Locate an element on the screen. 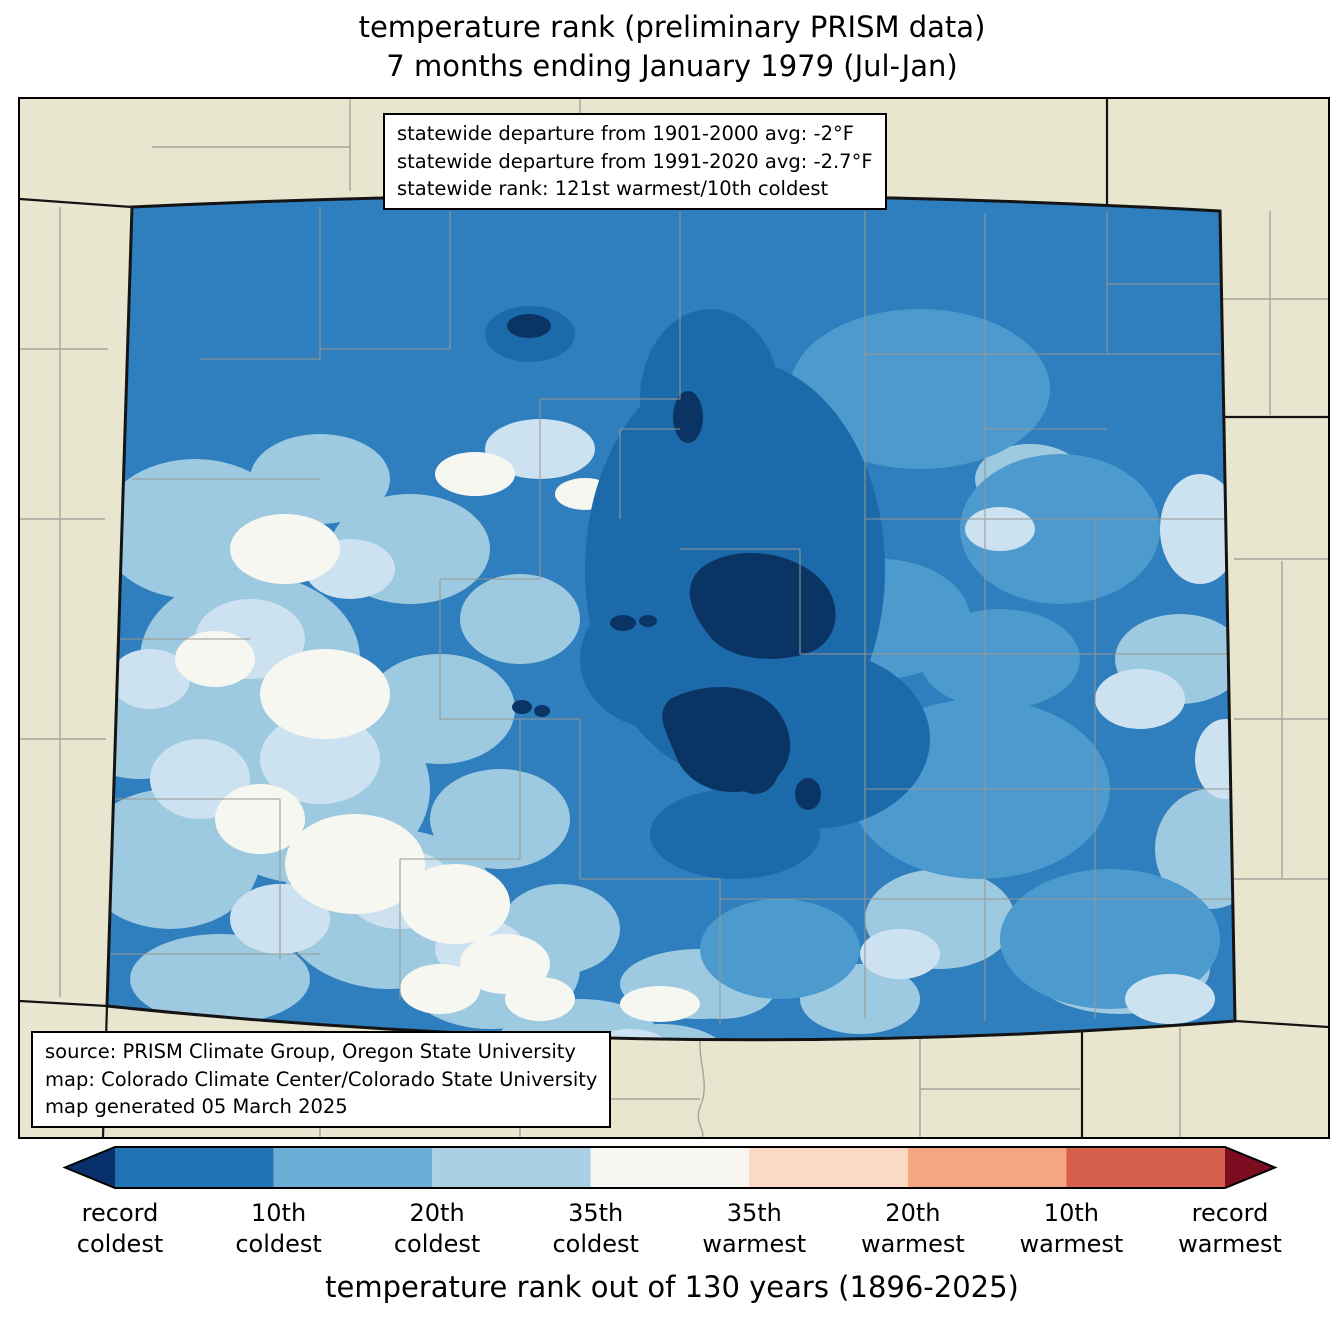 Image resolution: width=1344 pixels, height=1332 pixels. colorbar-label-record-warmest: record warmest is located at coordinates (1230, 1228).